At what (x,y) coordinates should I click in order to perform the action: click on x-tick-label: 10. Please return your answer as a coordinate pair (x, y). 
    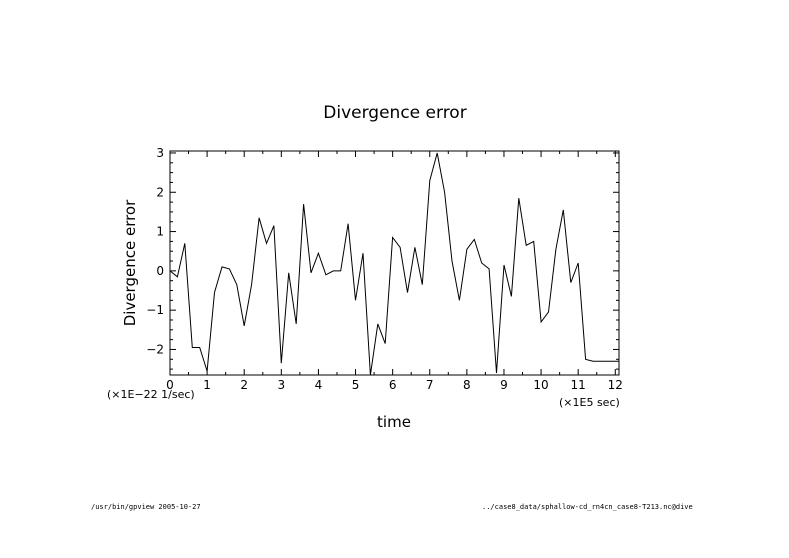
    Looking at the image, I should click on (540, 385).